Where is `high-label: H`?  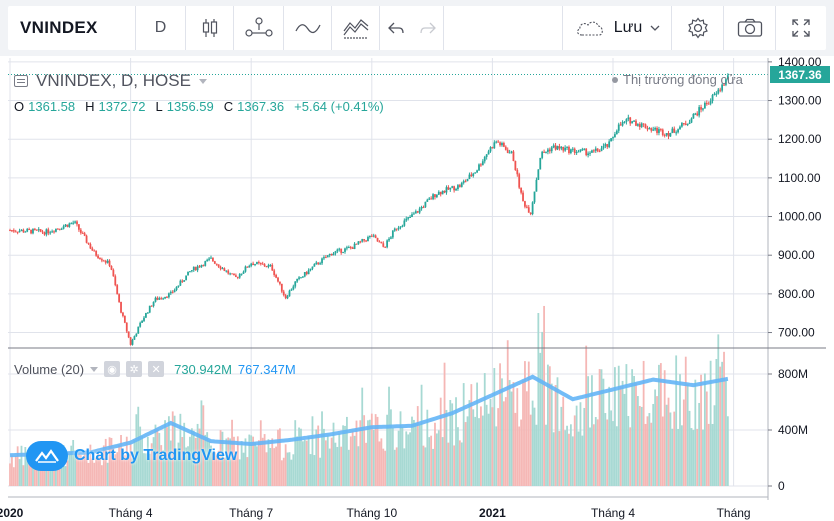
high-label: H is located at coordinates (90, 106).